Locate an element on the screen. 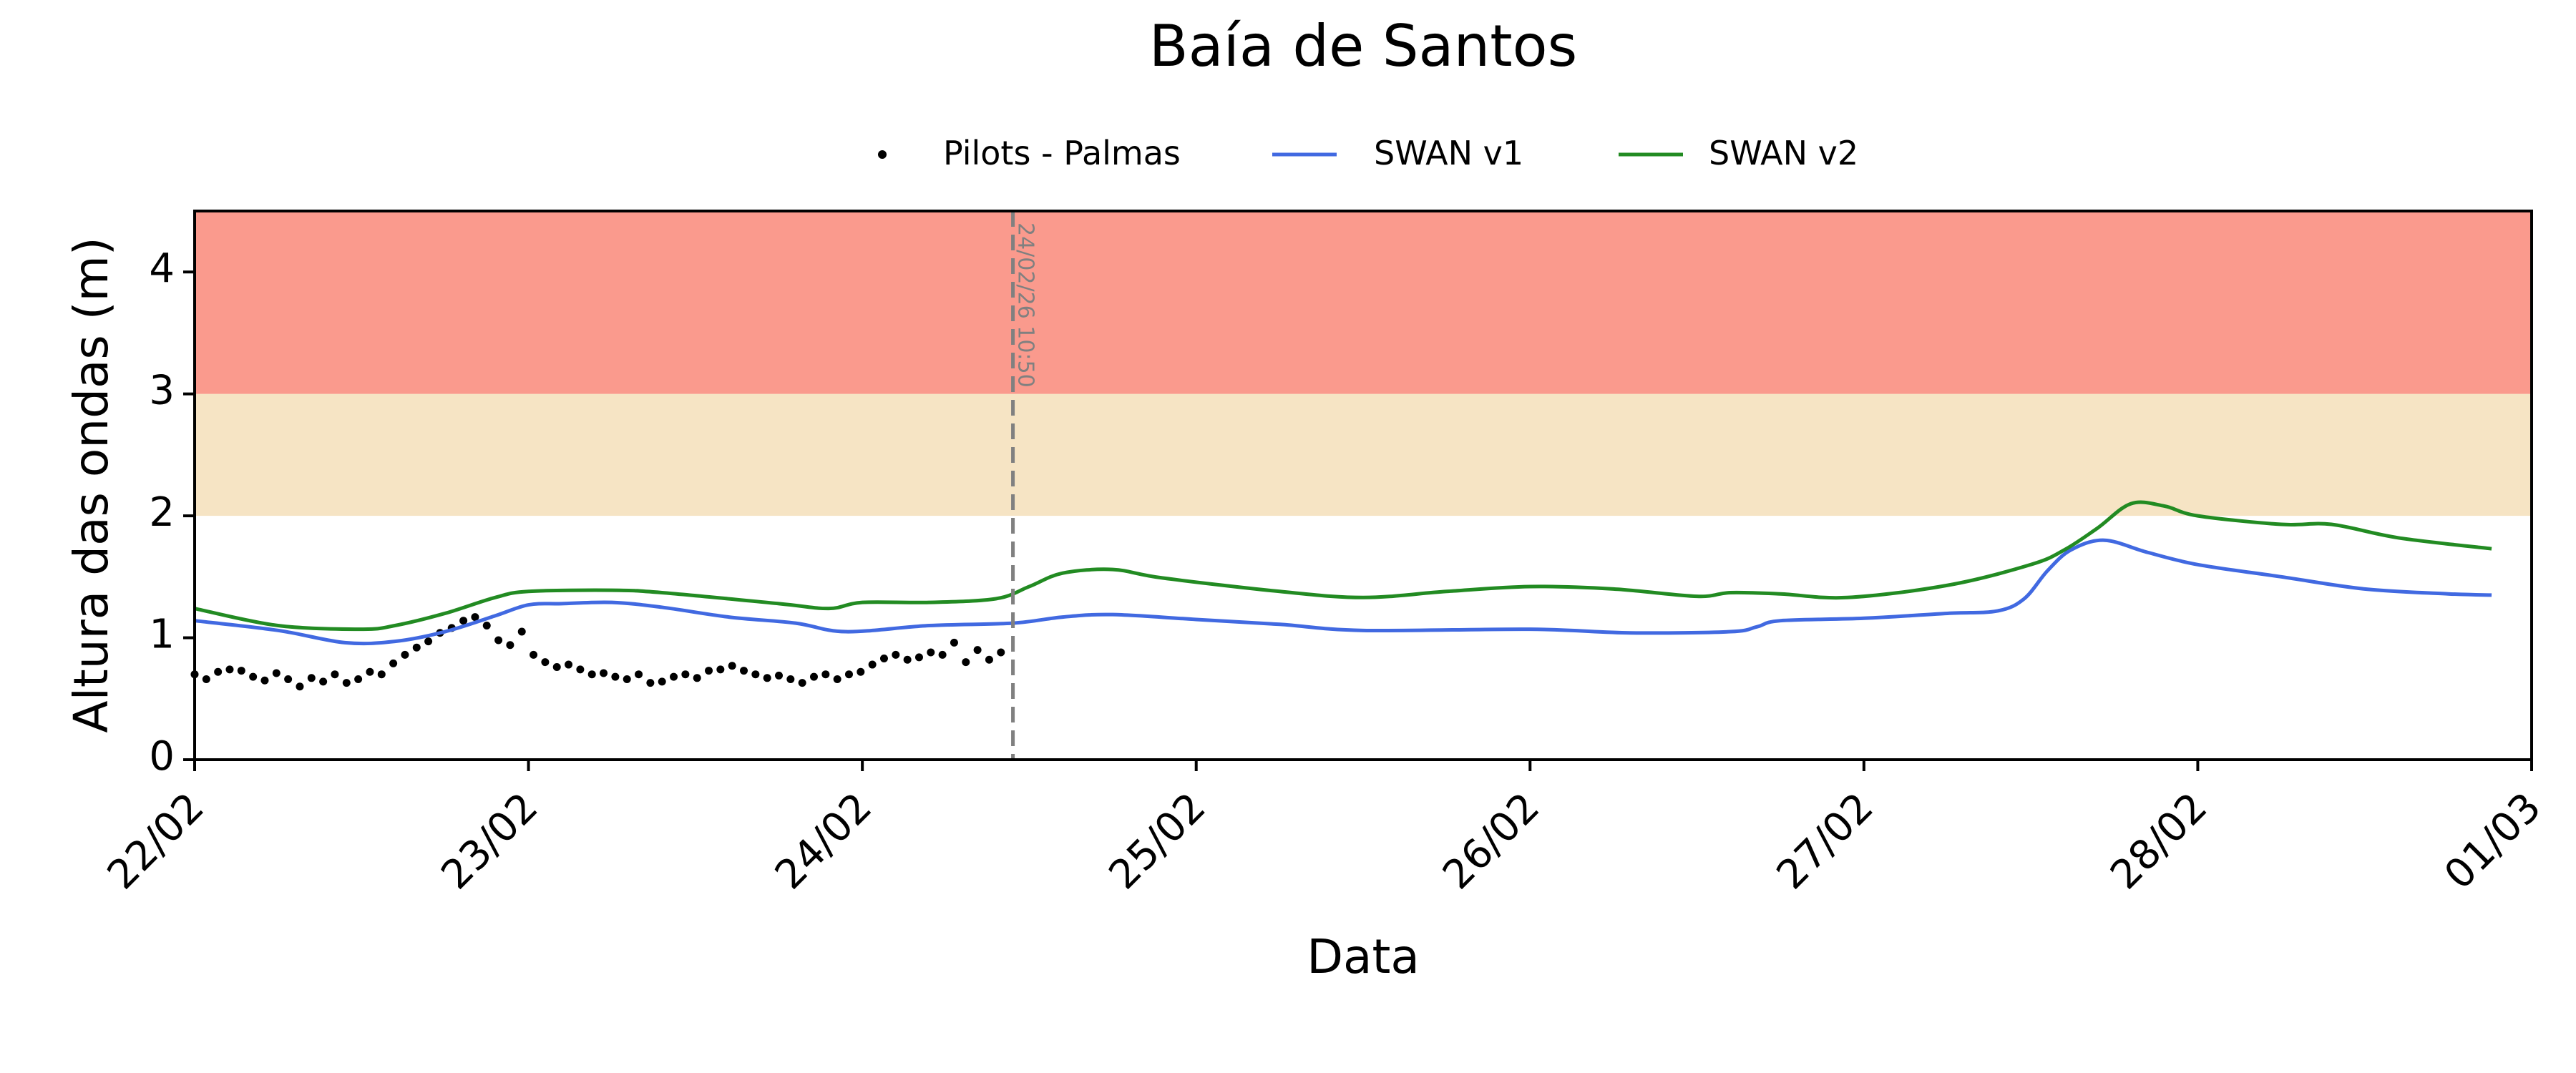 The height and width of the screenshot is (1073, 2576). chart-title: Baía de Santos is located at coordinates (1363, 46).